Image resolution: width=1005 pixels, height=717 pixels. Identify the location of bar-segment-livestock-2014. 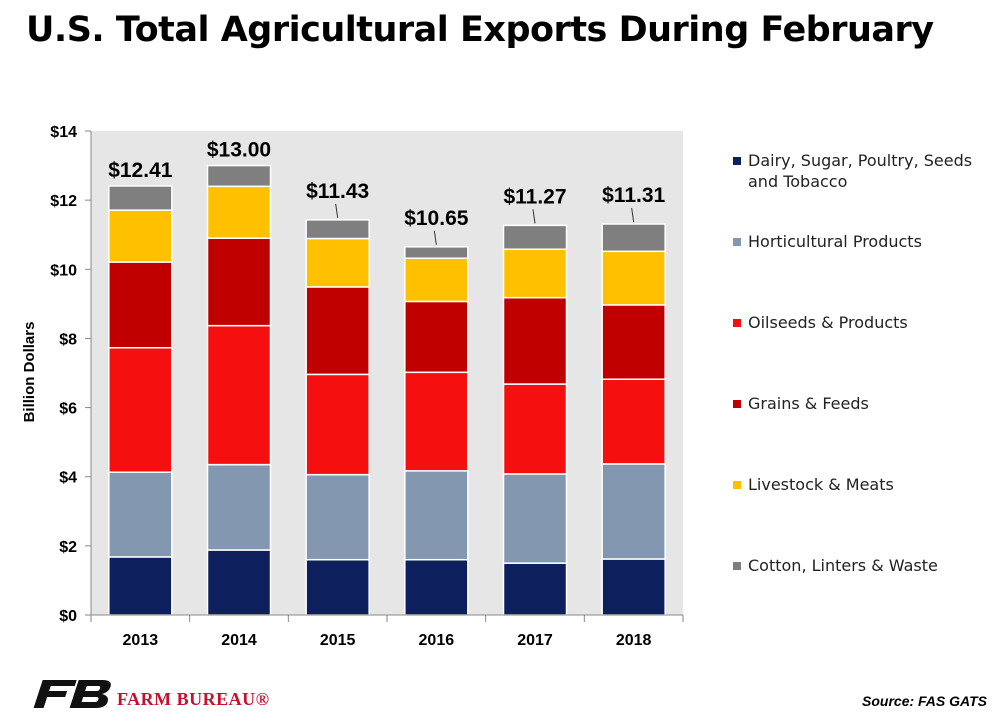
(239, 212).